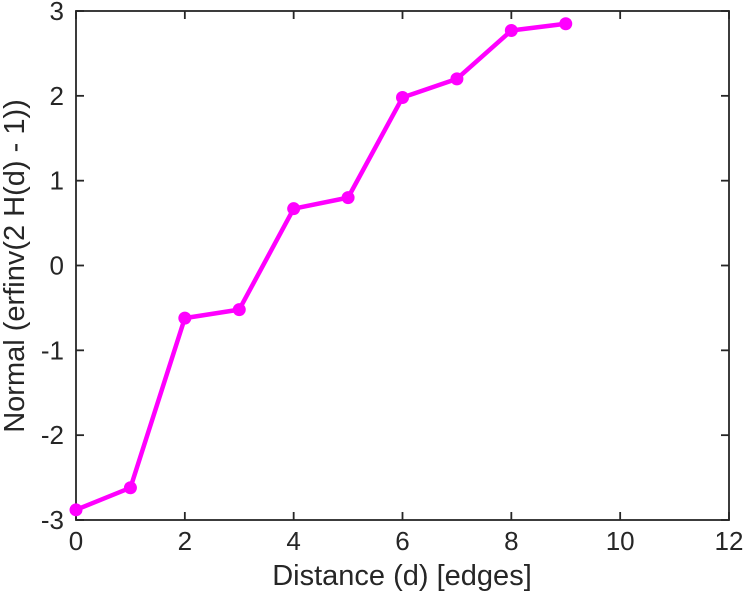  I want to click on x-tick-label: 0, so click(76, 541).